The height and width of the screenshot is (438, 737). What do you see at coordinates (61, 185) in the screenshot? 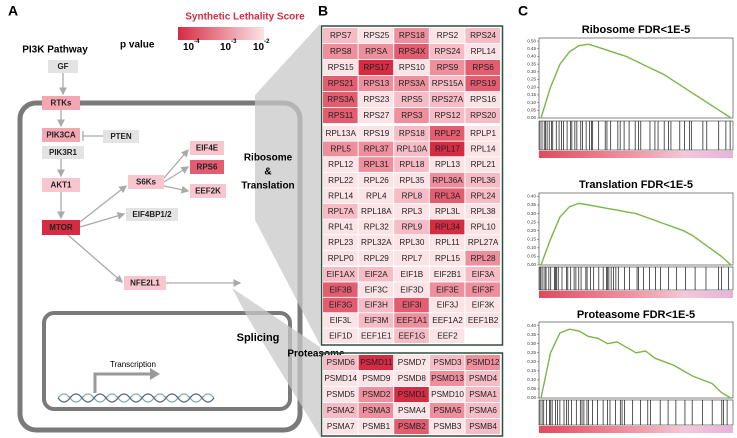
I see `node-label: AKT1` at bounding box center [61, 185].